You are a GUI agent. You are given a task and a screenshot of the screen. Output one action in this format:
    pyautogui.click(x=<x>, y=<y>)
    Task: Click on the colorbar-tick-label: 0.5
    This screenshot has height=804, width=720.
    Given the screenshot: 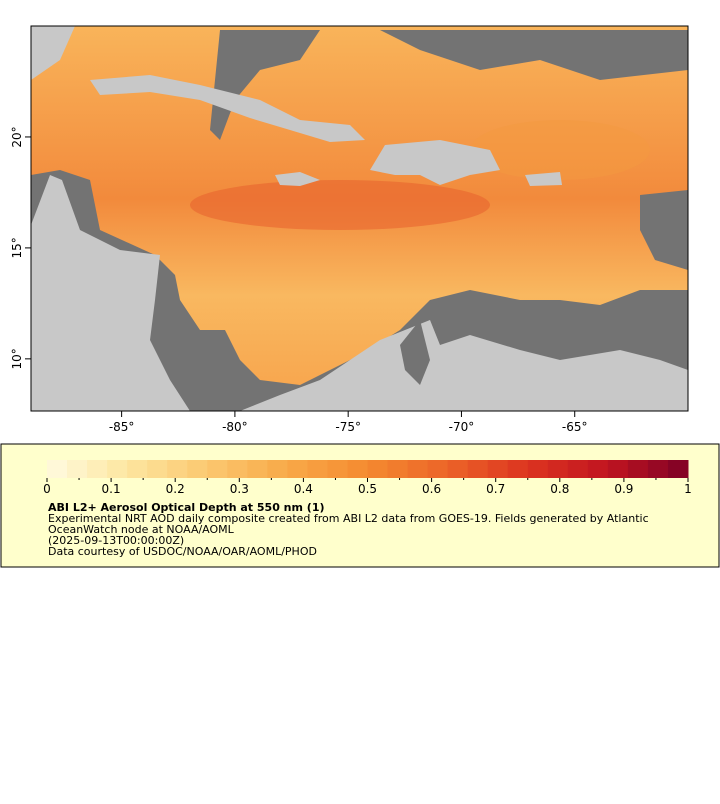 What is the action you would take?
    pyautogui.click(x=367, y=489)
    